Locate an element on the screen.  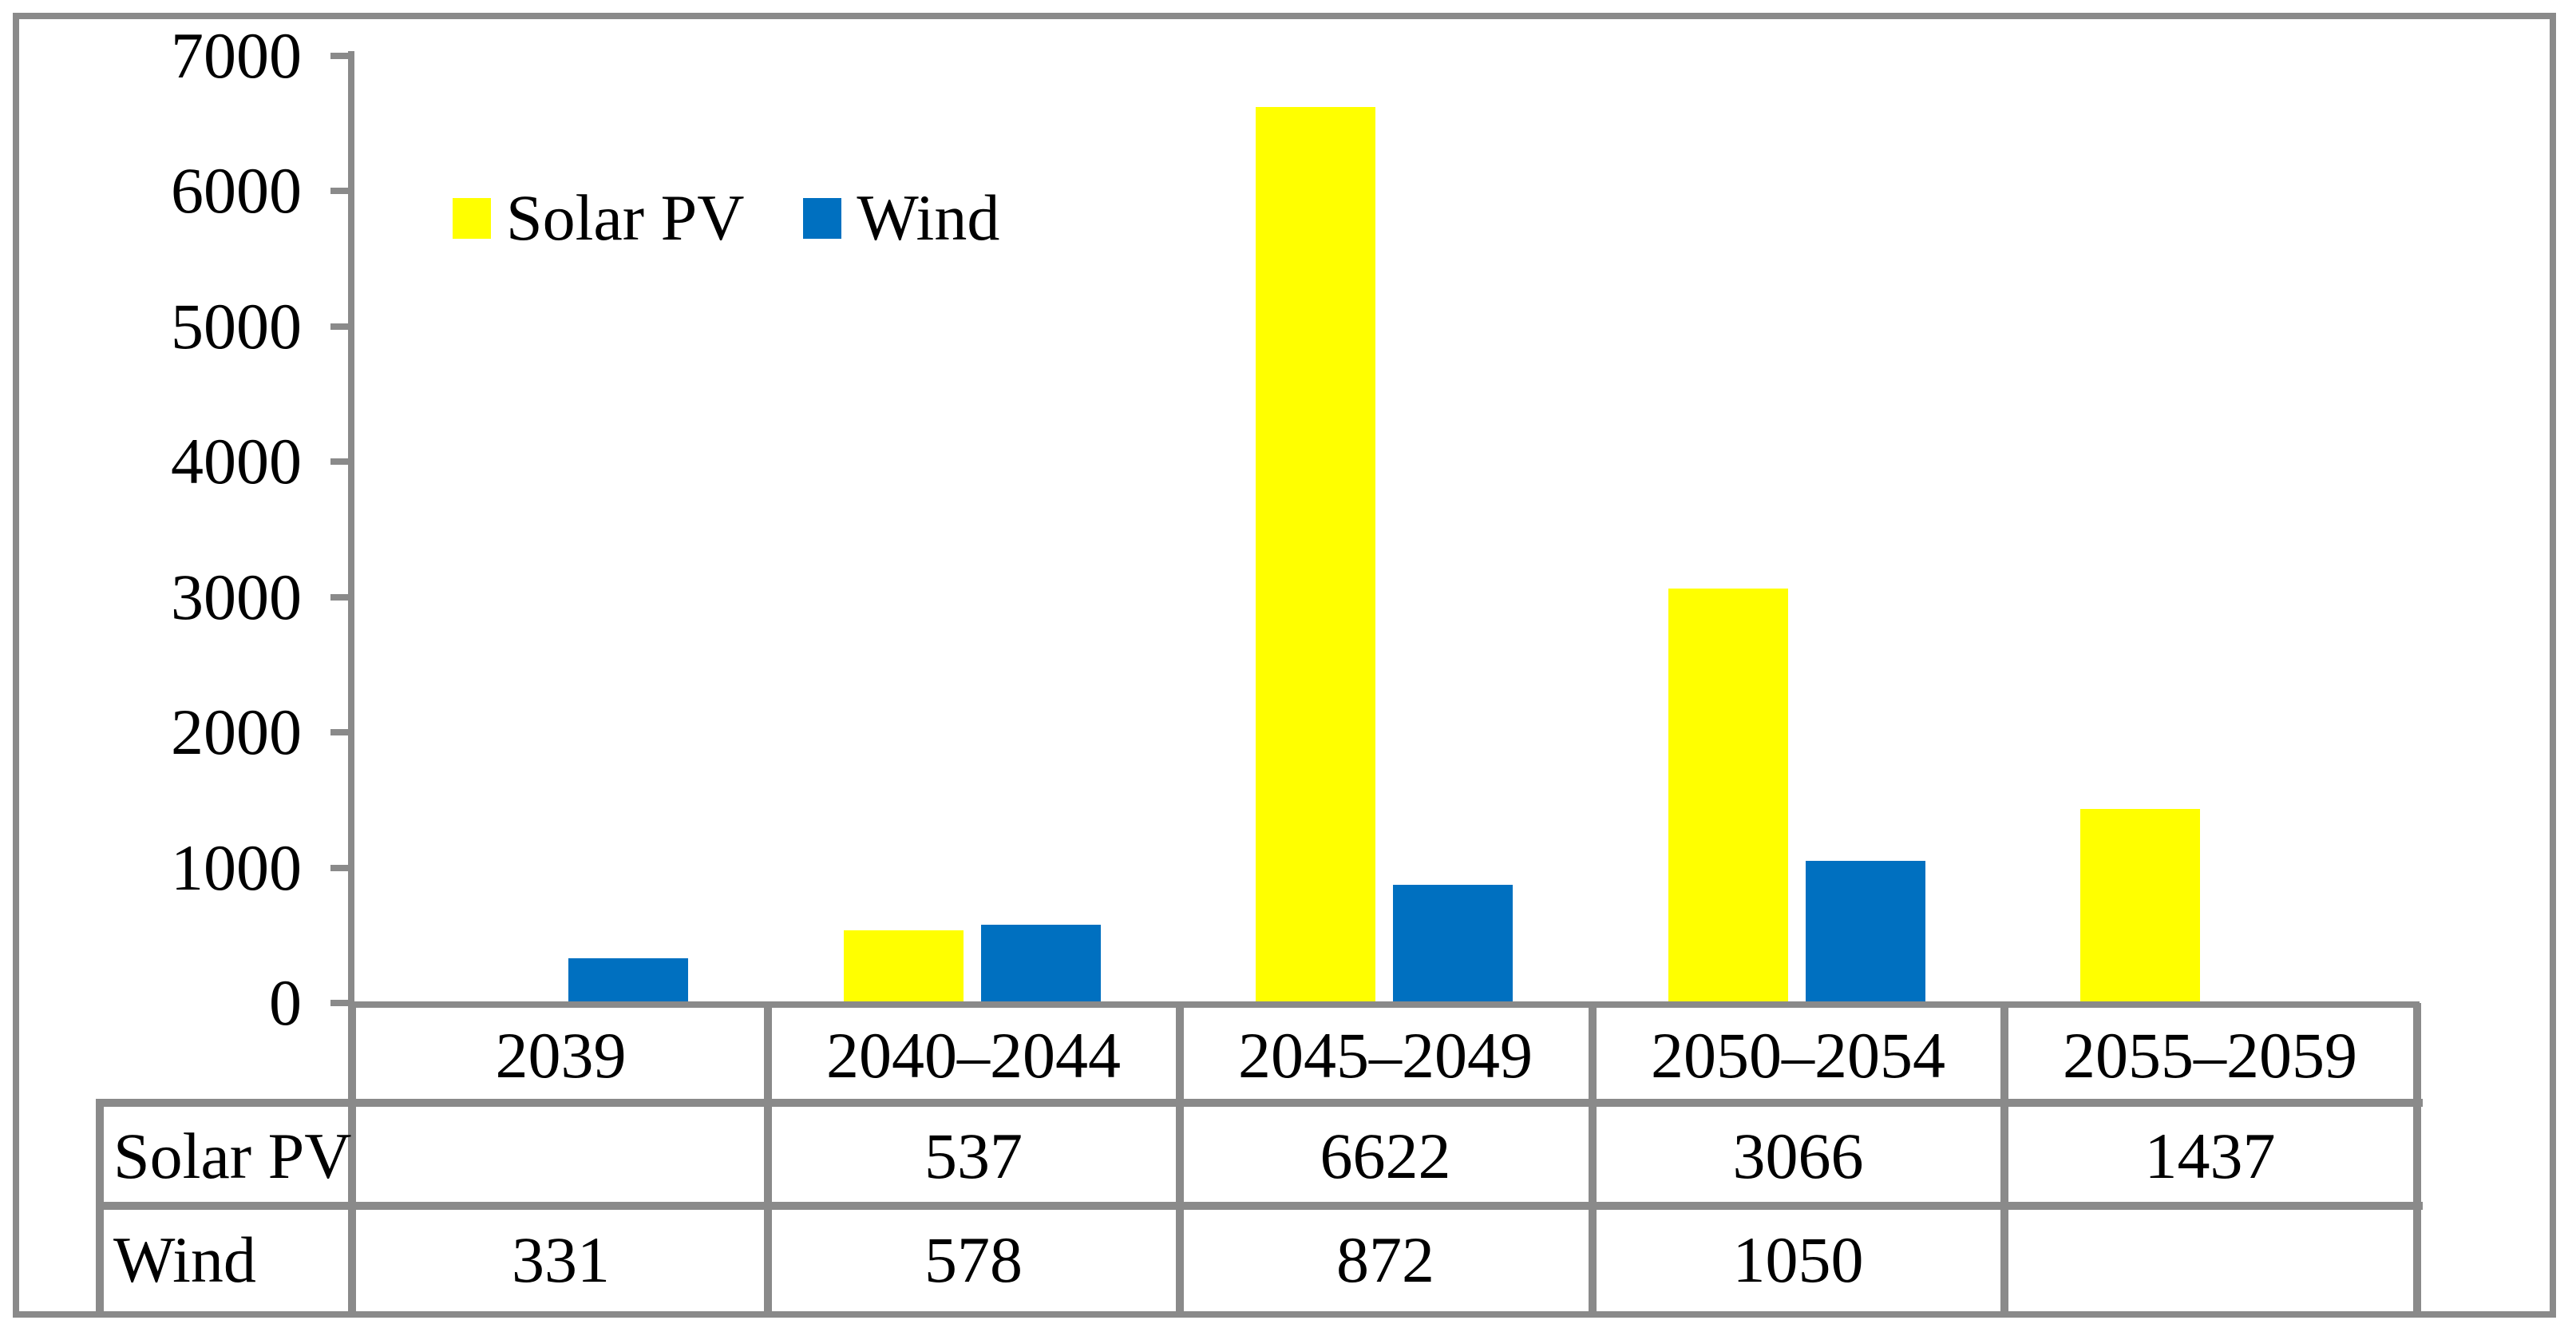
legend-item-solar-pv: Solar PV is located at coordinates (599, 218).